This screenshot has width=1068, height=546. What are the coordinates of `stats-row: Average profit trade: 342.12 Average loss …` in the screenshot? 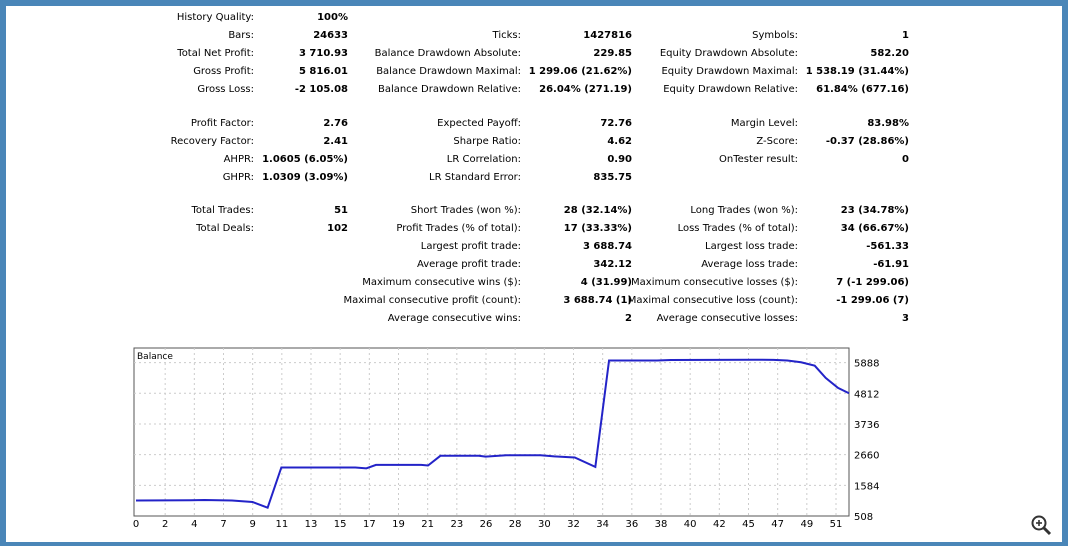 It's located at (534, 265).